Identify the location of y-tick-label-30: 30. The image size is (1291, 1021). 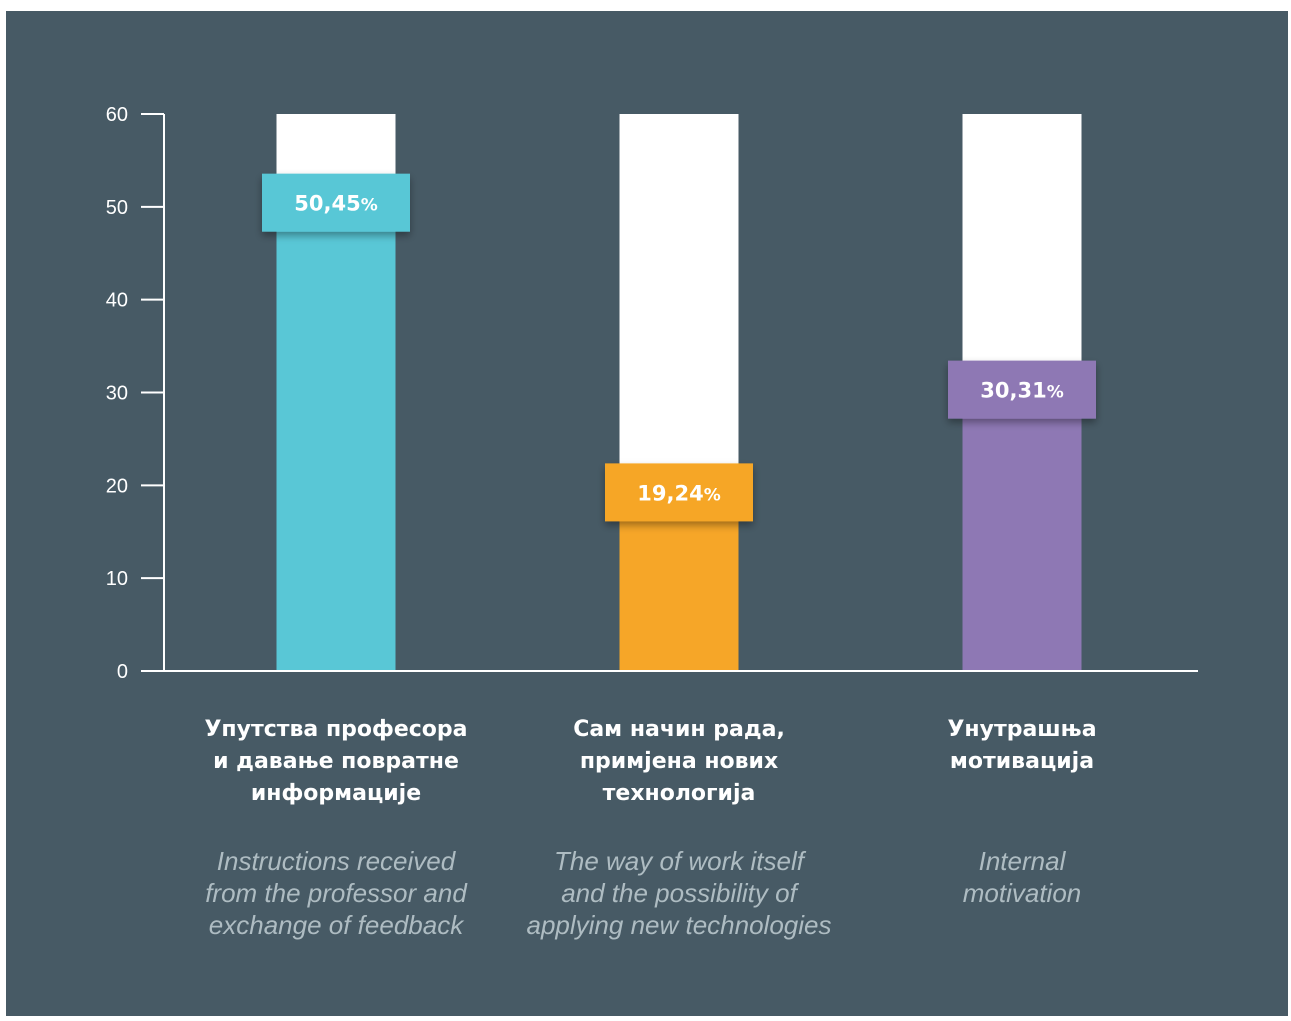
(117, 394).